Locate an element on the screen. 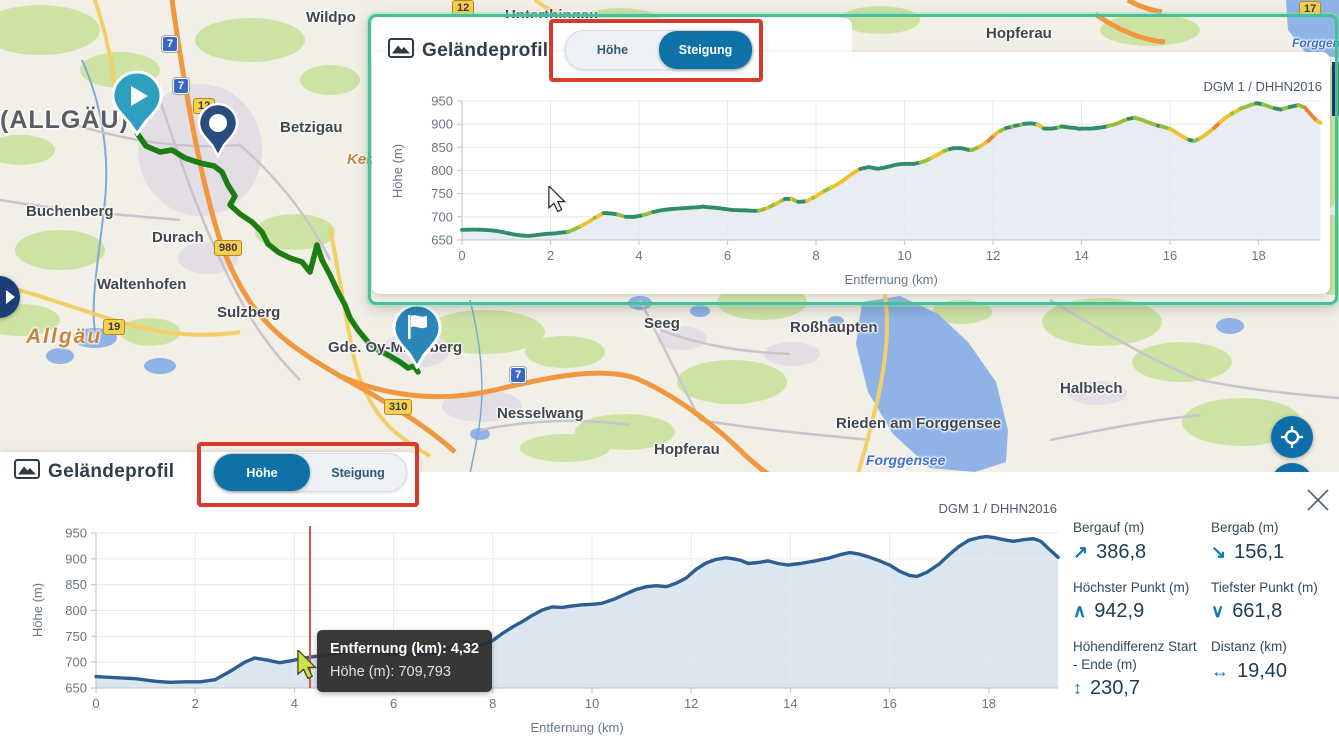  bottom-view-toggle: Höhe Steigung is located at coordinates (310, 472).